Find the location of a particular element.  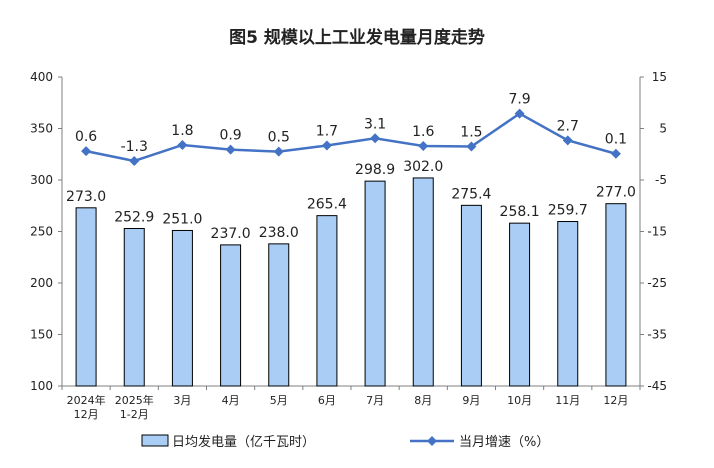

bar-value-label: 237.0 is located at coordinates (231, 234).